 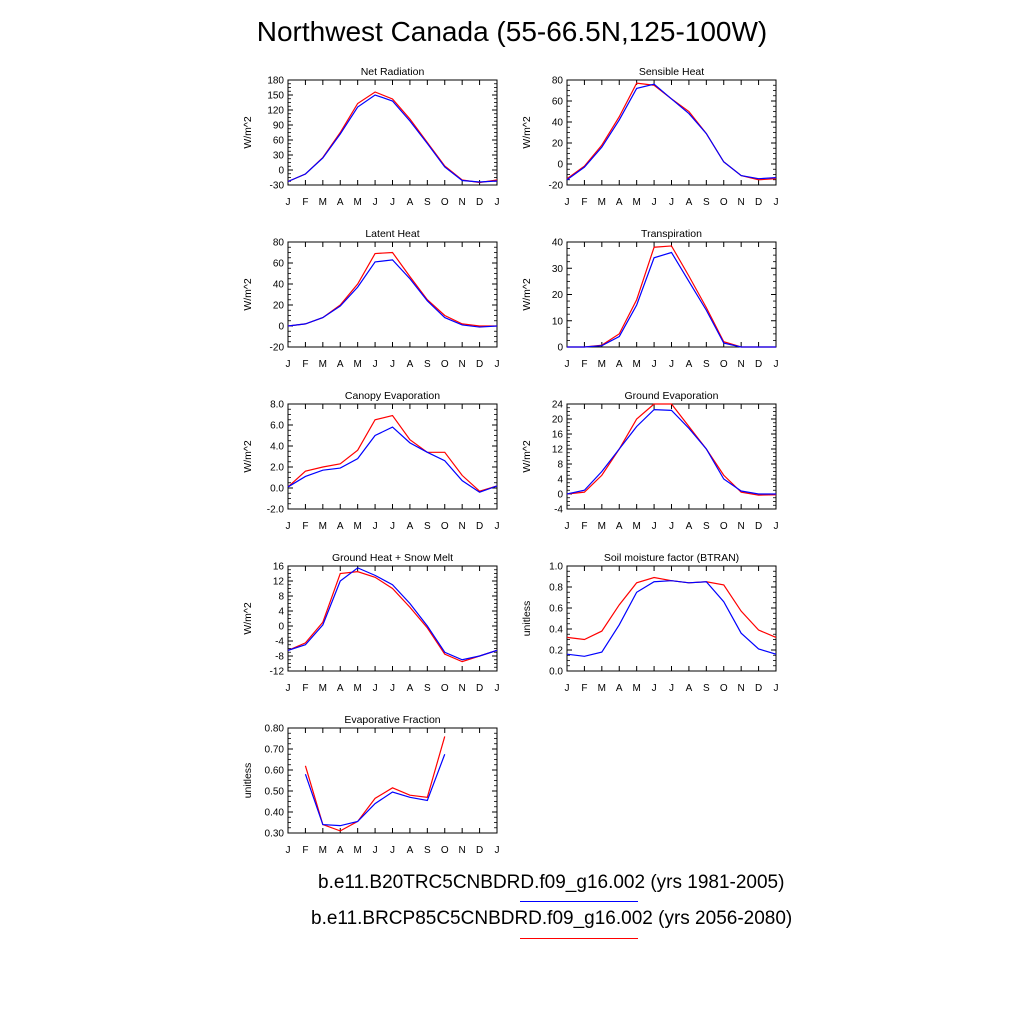 I want to click on y-tick-label: 10, so click(x=558, y=321).